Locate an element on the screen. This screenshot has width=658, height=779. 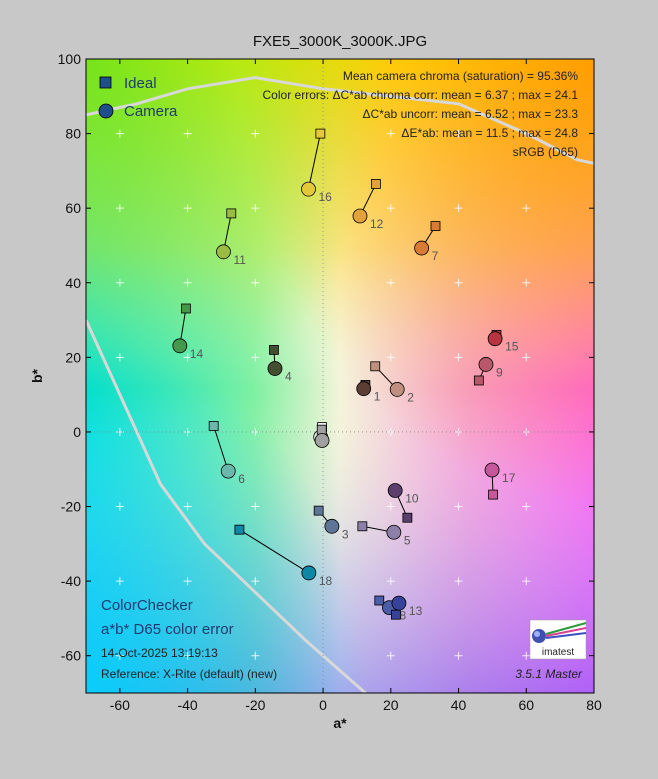
imatest-logo: imatest is located at coordinates (558, 639).